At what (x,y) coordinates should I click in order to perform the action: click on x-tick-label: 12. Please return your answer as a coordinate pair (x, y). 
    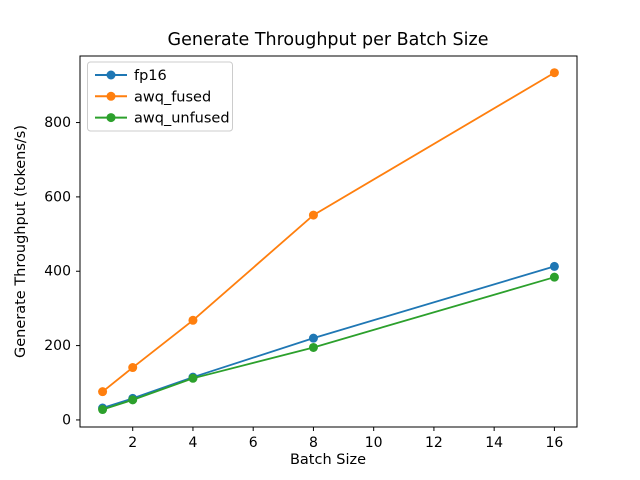
    Looking at the image, I should click on (434, 443).